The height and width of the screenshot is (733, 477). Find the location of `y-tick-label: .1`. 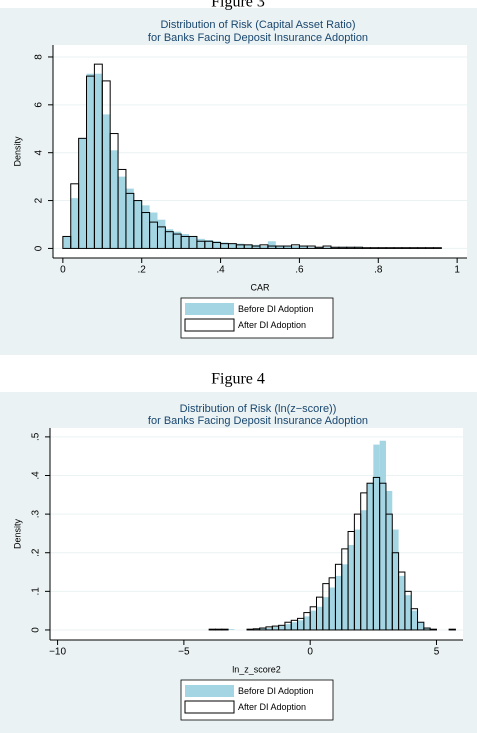

y-tick-label: .1 is located at coordinates (36, 591).